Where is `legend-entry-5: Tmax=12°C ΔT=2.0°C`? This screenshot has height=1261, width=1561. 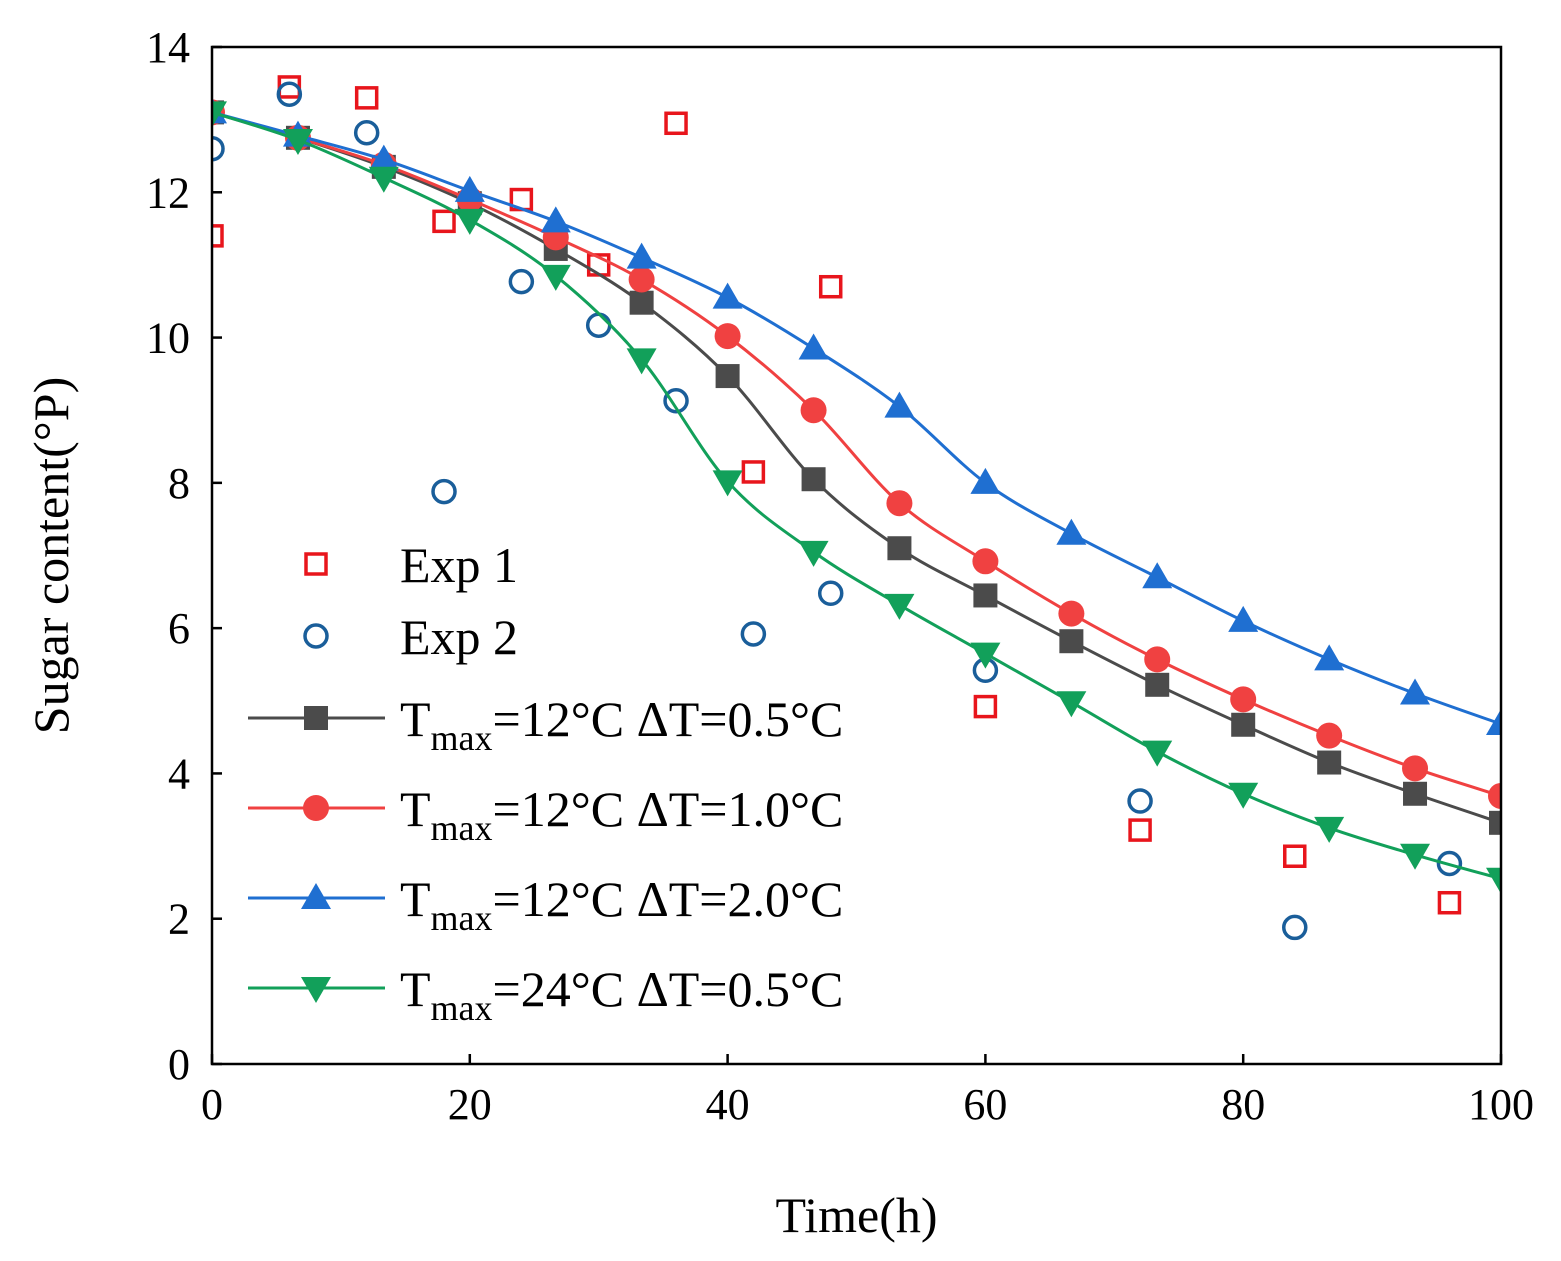 legend-entry-5: Tmax=12°C ΔT=2.0°C is located at coordinates (545, 904).